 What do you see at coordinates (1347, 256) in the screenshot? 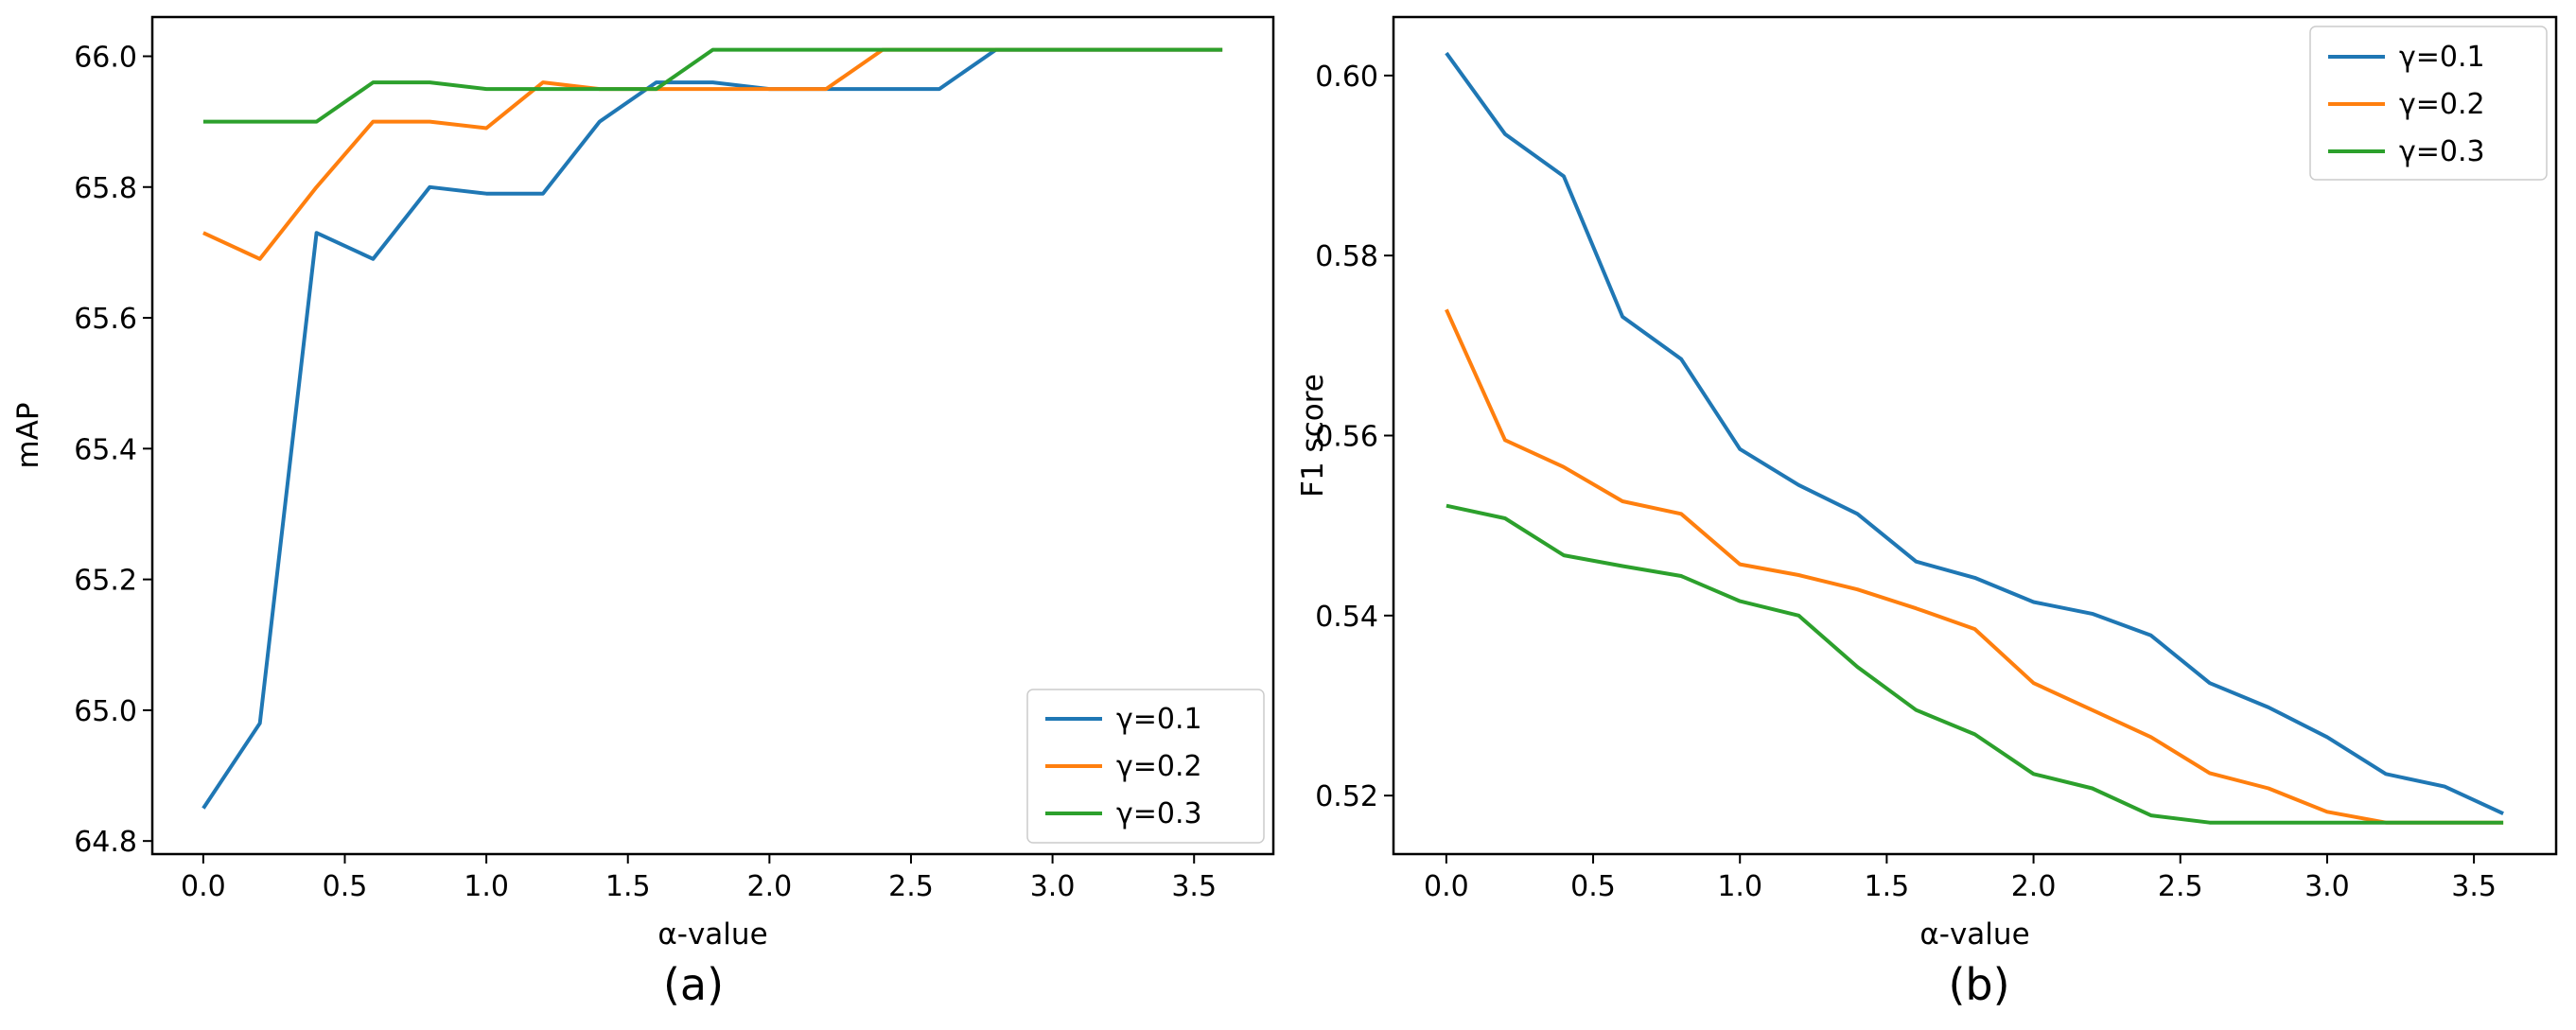
I see `y-tick-label: 0.58` at bounding box center [1347, 256].